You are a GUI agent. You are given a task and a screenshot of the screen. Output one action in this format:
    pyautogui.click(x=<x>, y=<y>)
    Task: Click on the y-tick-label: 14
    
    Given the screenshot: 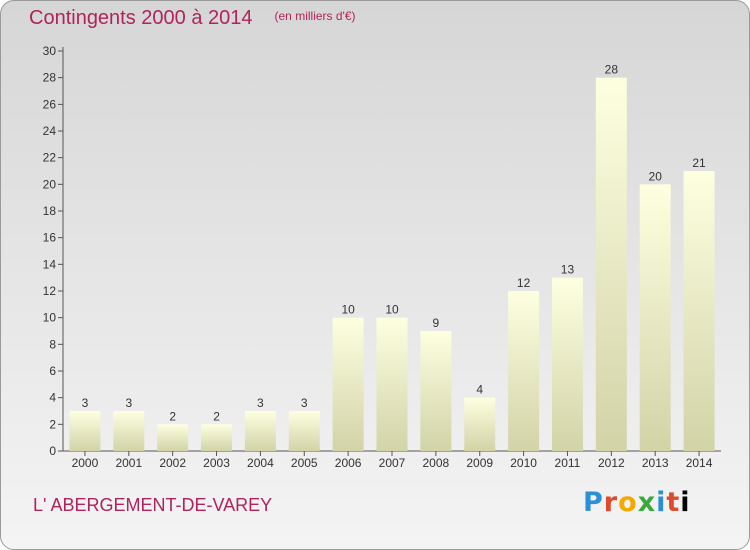 What is the action you would take?
    pyautogui.click(x=50, y=264)
    